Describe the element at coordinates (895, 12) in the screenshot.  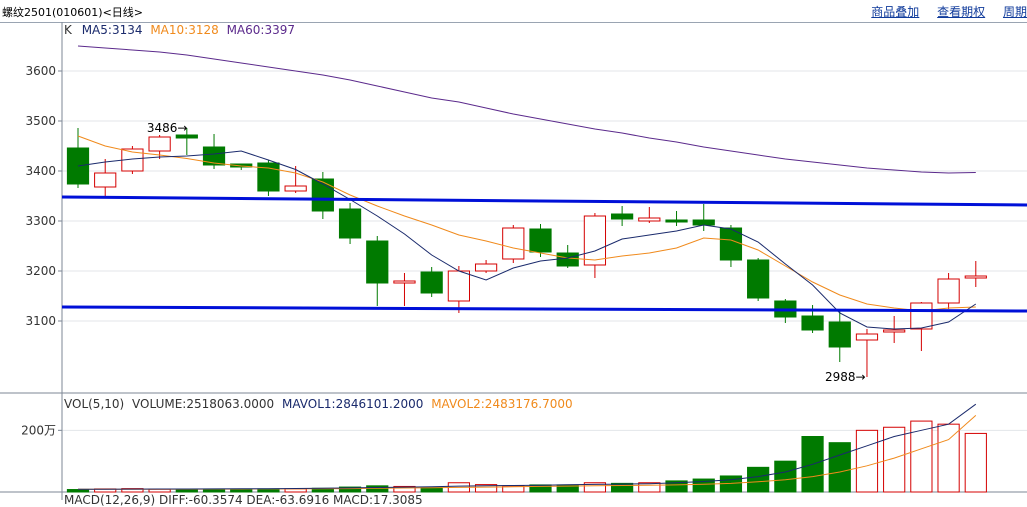
I see `overlay-commodity-link: 商品叠加` at that location.